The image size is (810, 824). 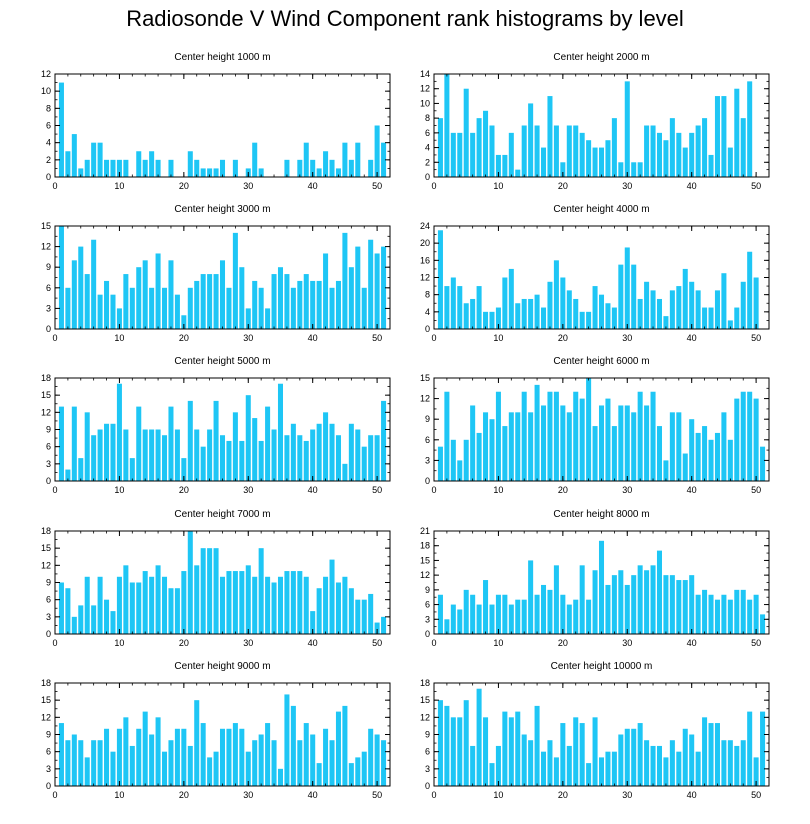 I want to click on y-tick-label: 21, so click(x=425, y=531).